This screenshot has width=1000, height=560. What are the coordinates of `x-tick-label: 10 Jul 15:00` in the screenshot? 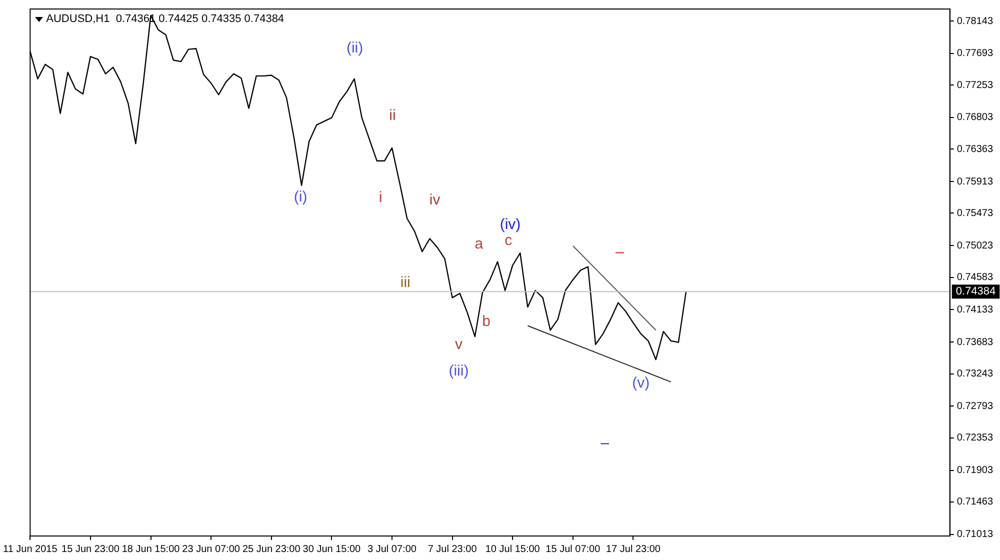 It's located at (512, 549).